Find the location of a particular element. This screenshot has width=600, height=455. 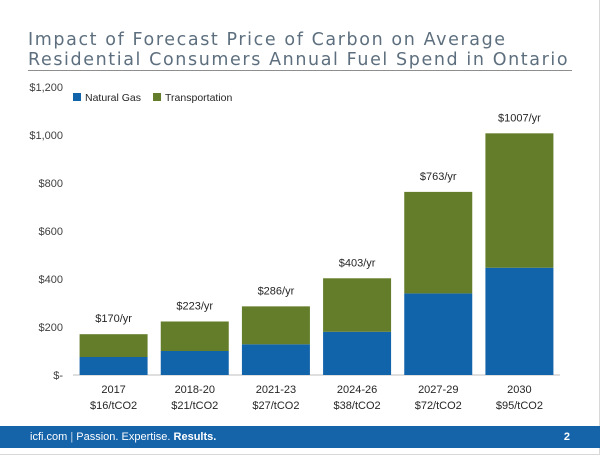

x-tick-label: 2021-23 is located at coordinates (276, 390).